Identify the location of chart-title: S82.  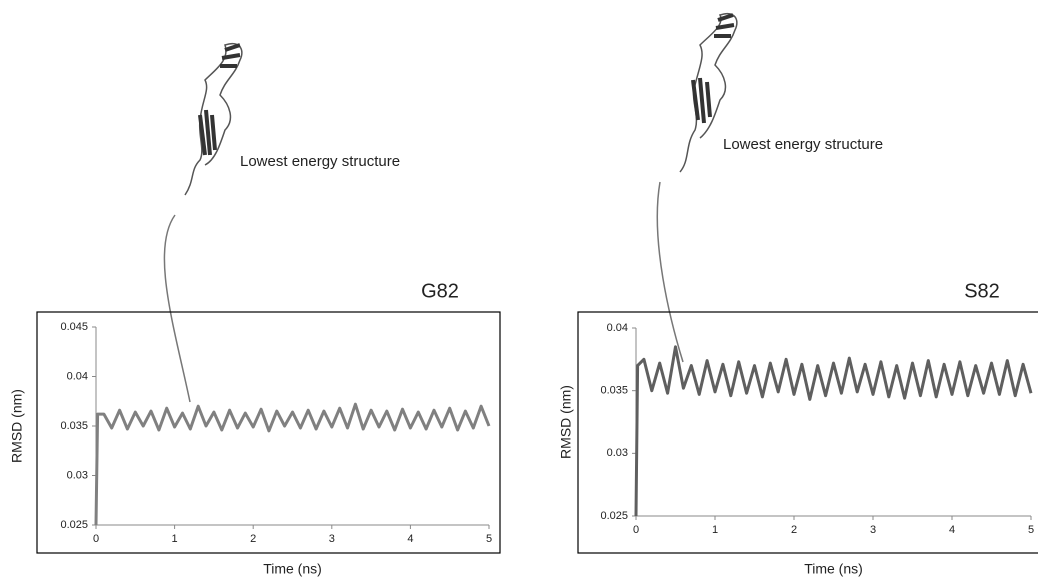
(982, 291).